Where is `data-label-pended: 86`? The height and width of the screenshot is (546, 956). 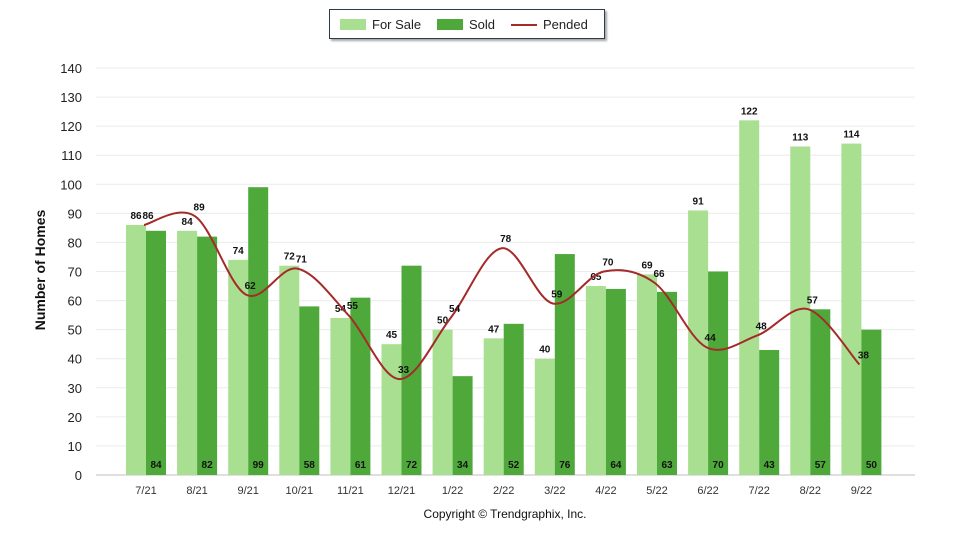
data-label-pended: 86 is located at coordinates (148, 216).